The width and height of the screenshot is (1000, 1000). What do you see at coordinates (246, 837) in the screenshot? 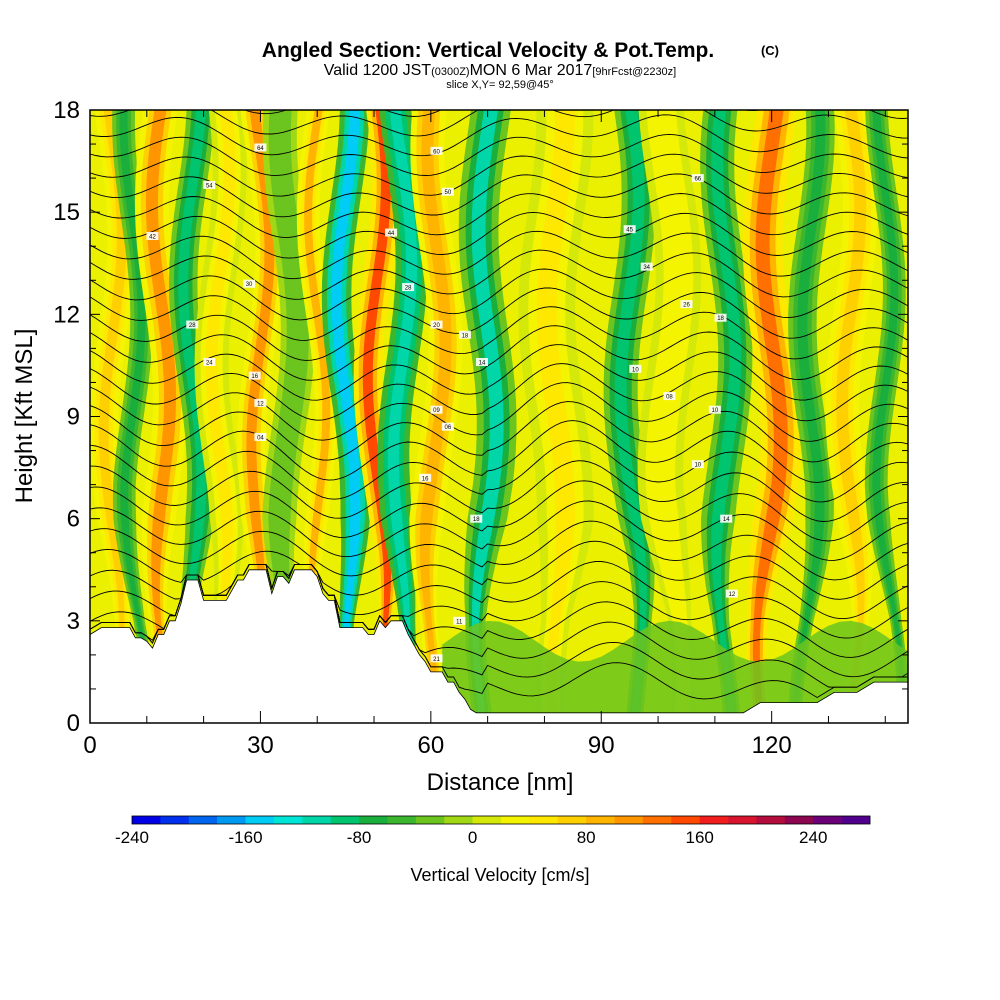
I see `colorbar-tick-label: -160` at bounding box center [246, 837].